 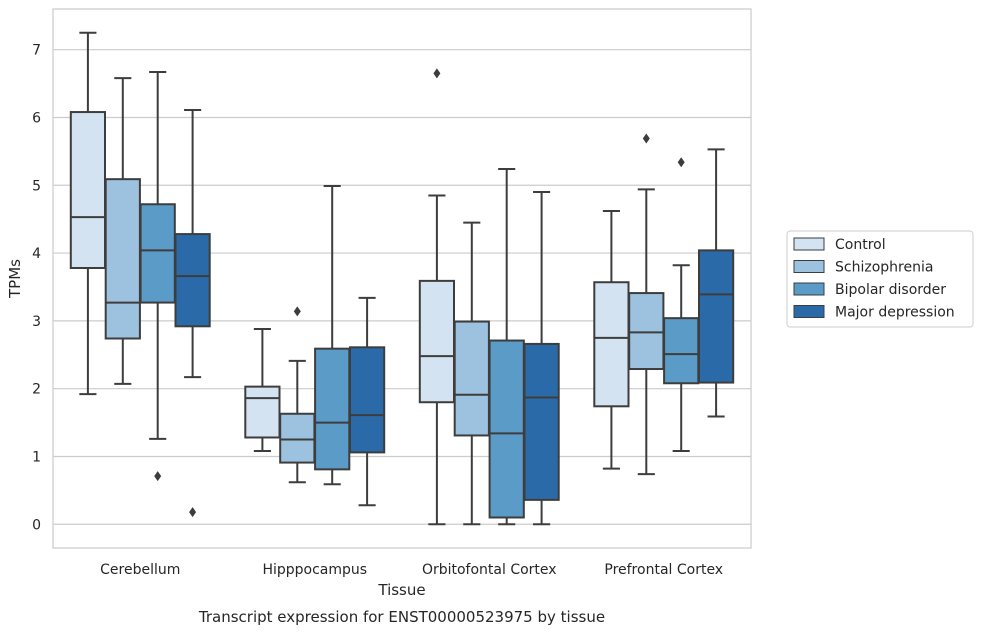 I want to click on y-axis-ticks: 0 1 2 3 4 5 6 7, so click(x=36, y=288).